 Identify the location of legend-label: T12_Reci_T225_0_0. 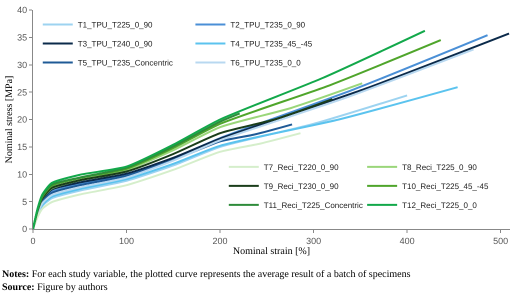
(440, 205).